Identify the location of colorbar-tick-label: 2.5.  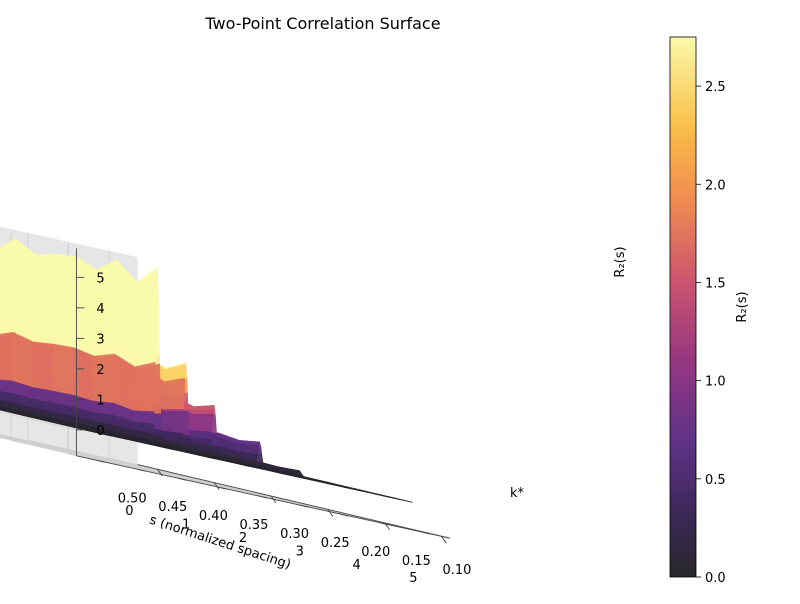
(715, 87).